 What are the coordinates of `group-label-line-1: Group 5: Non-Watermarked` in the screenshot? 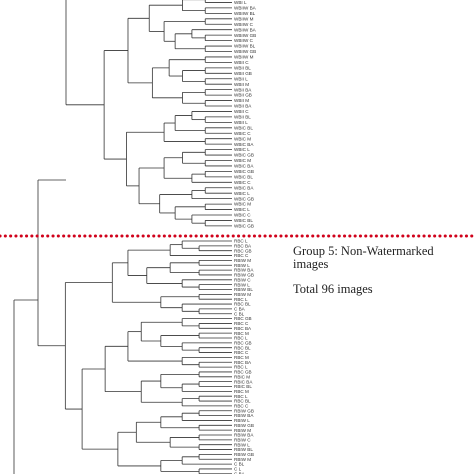 It's located at (363, 251).